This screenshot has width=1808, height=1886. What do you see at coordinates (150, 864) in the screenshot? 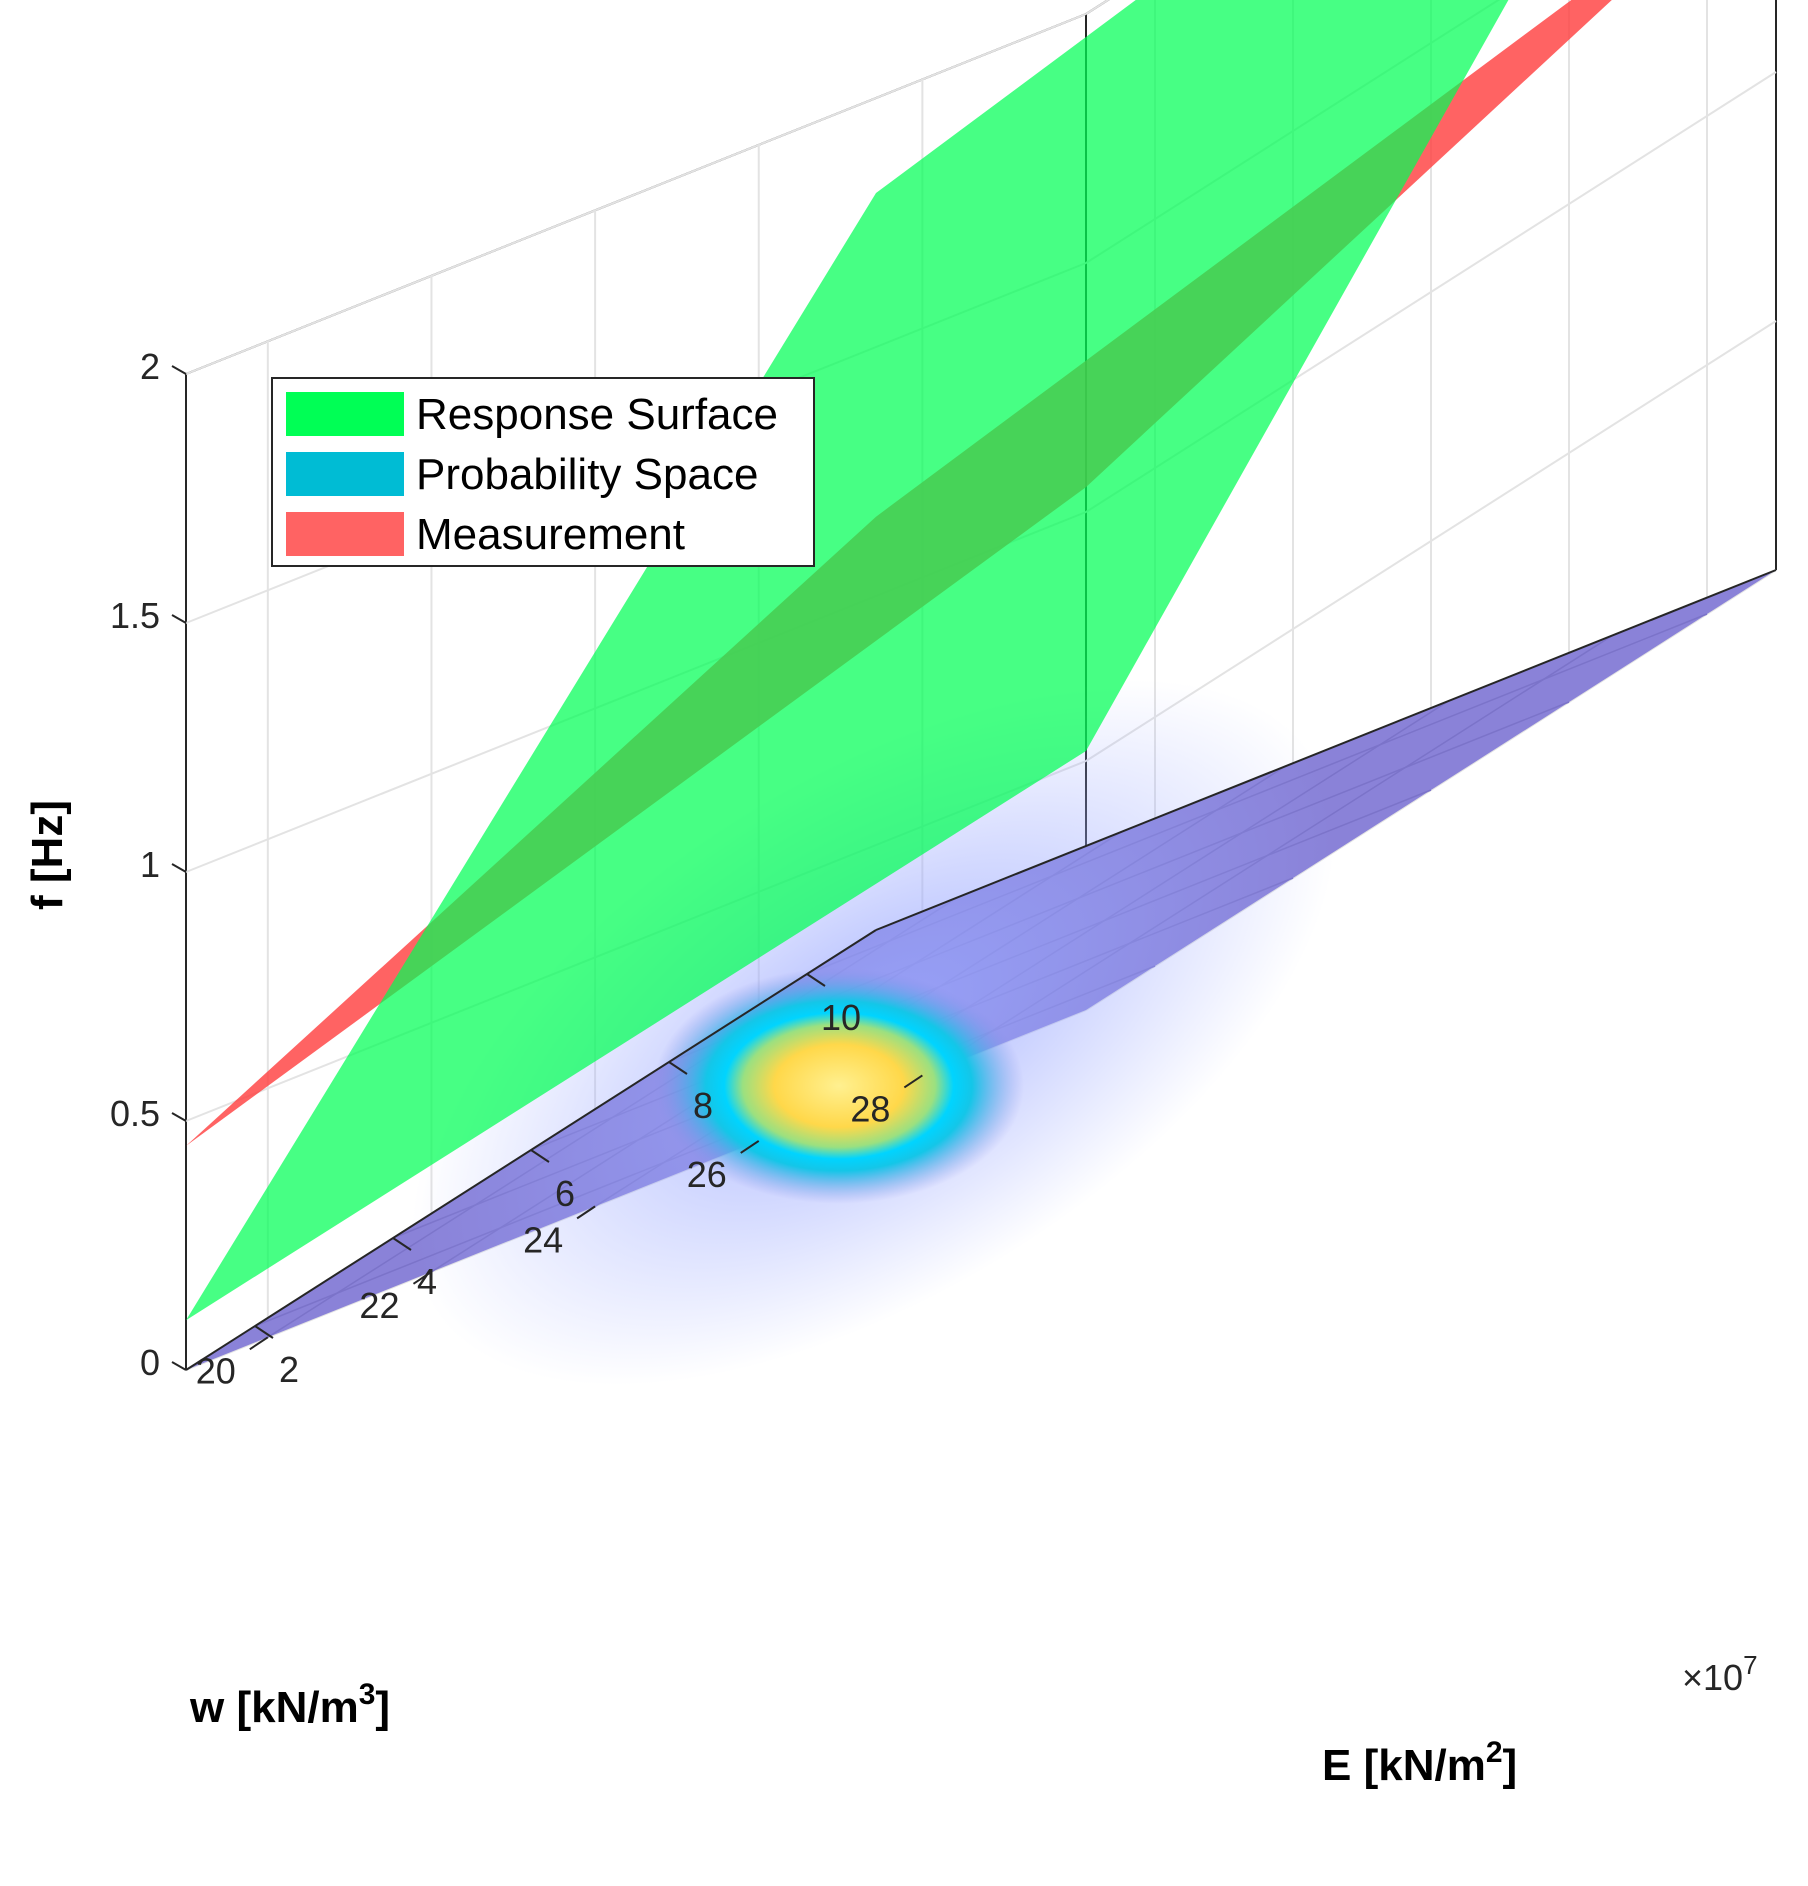
I see `z-tick-label: 1` at bounding box center [150, 864].